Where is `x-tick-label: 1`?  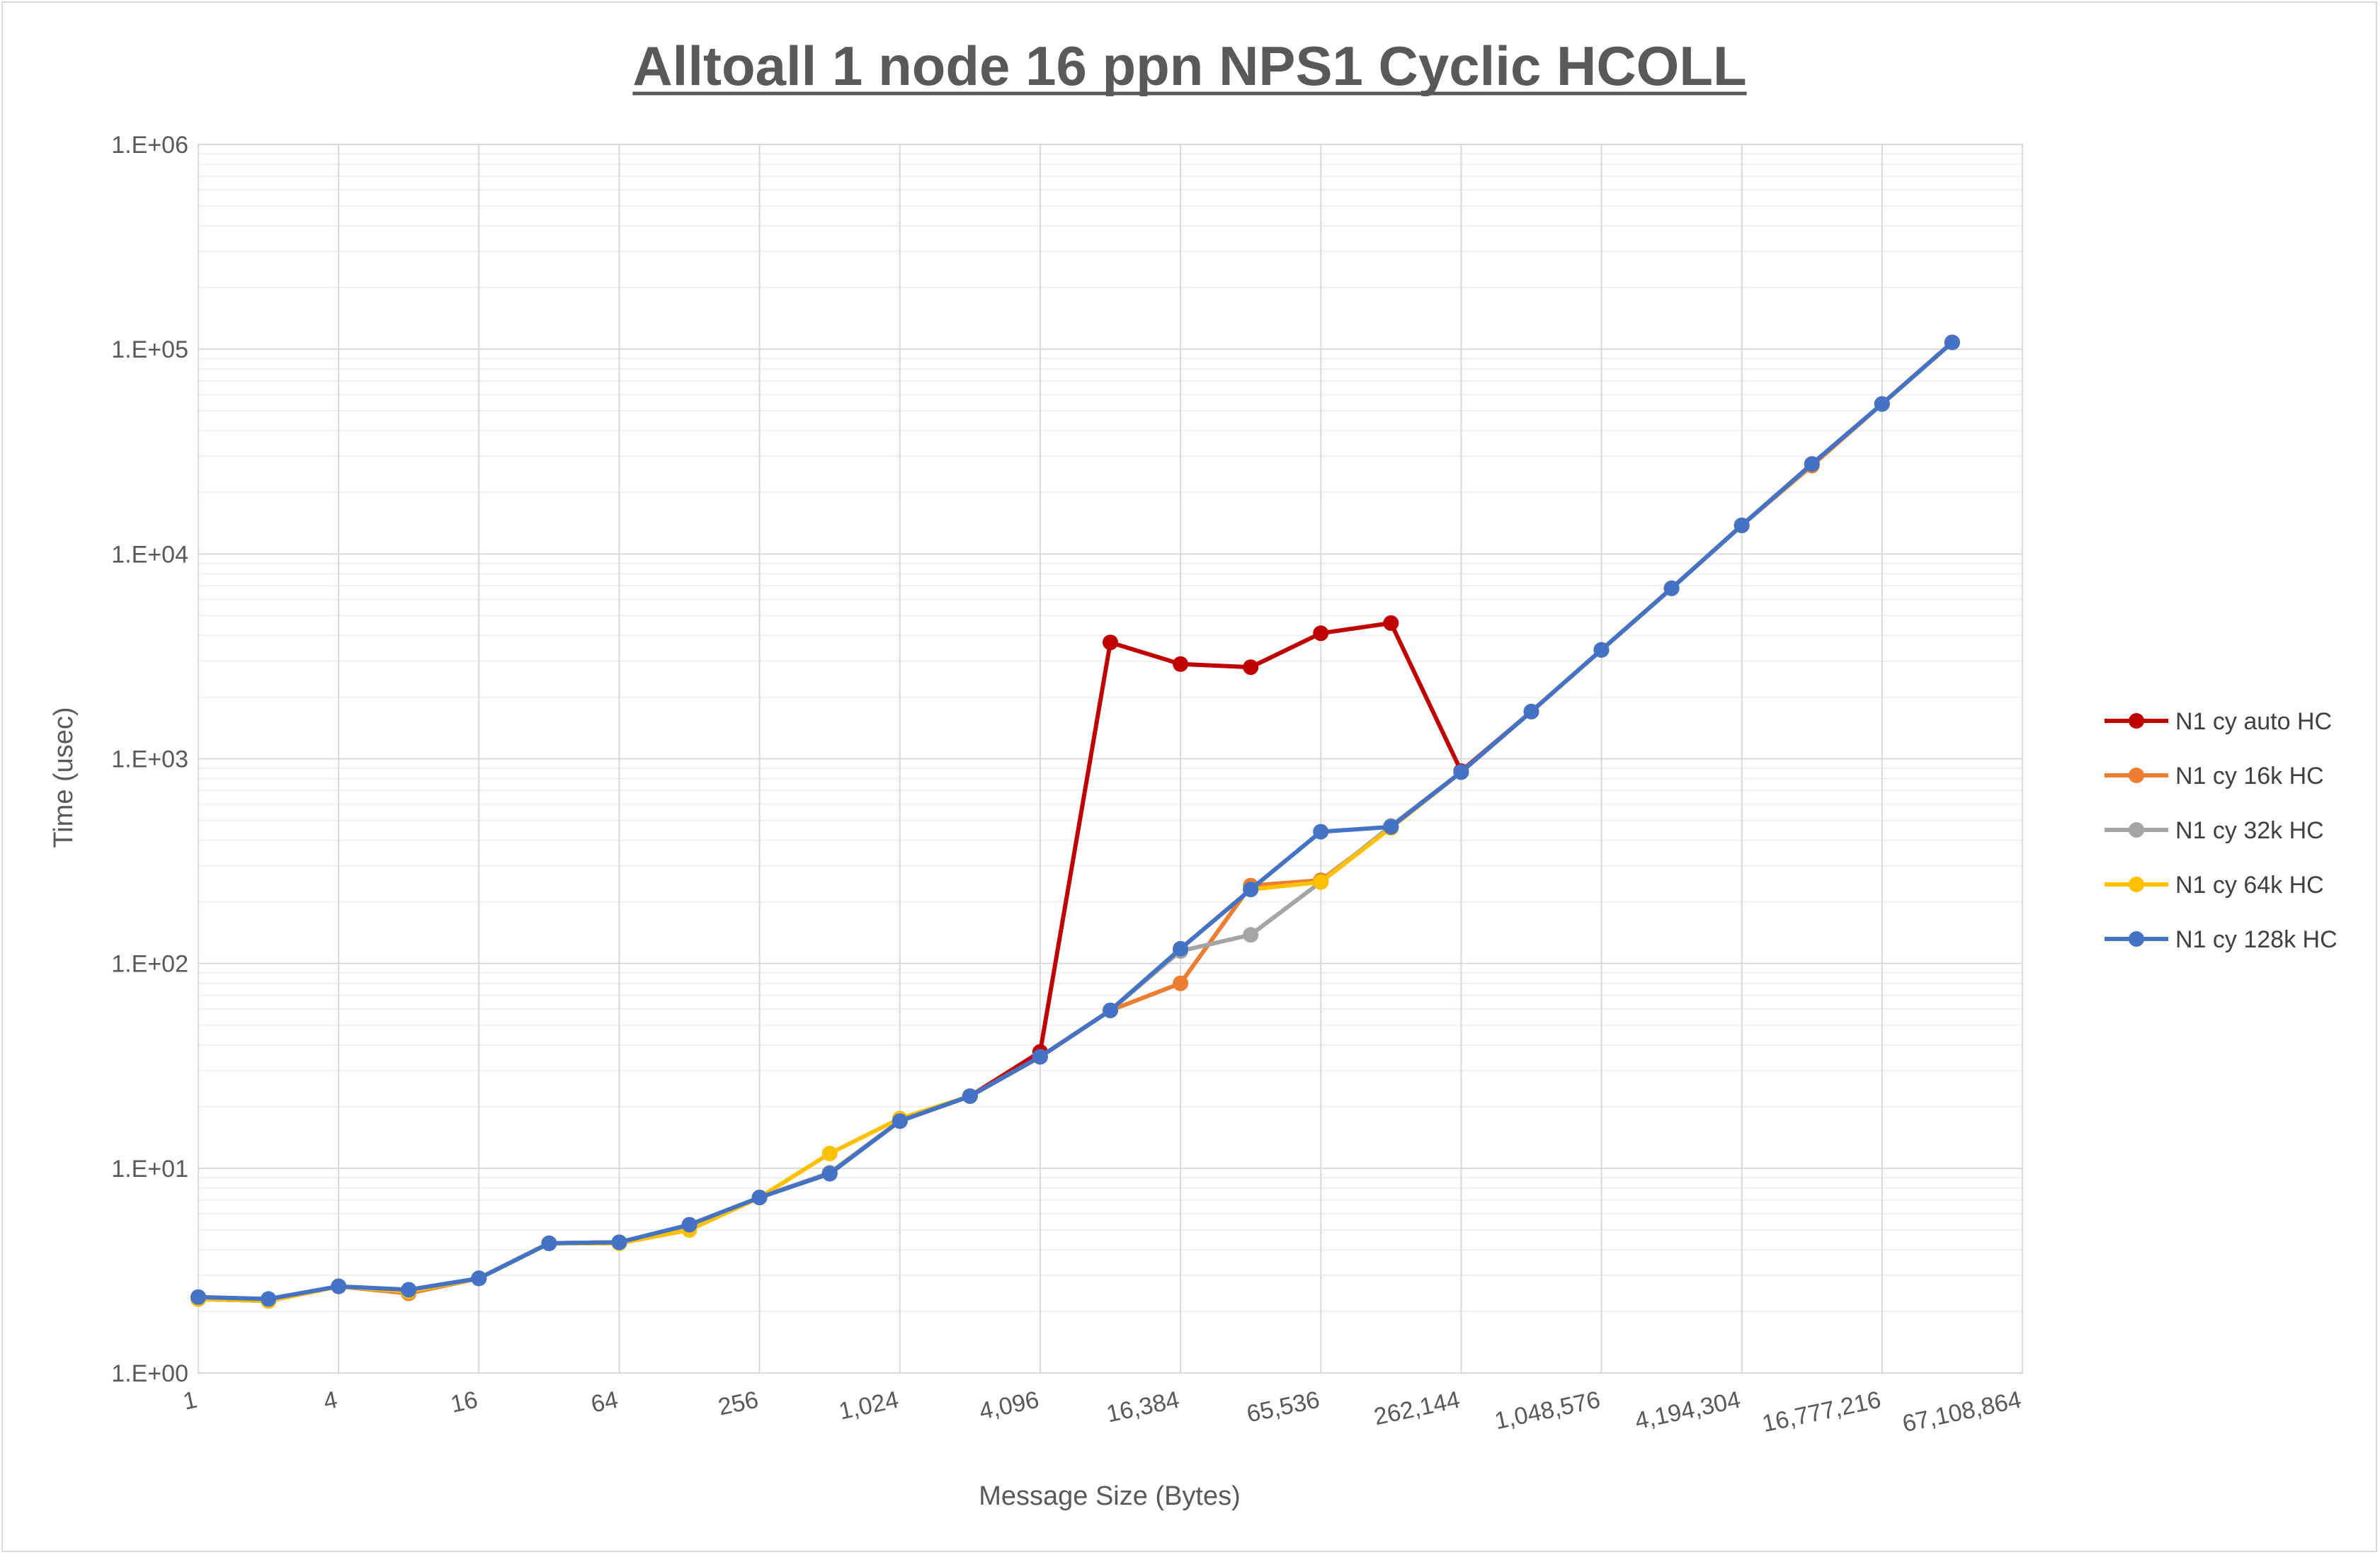 x-tick-label: 1 is located at coordinates (190, 1401).